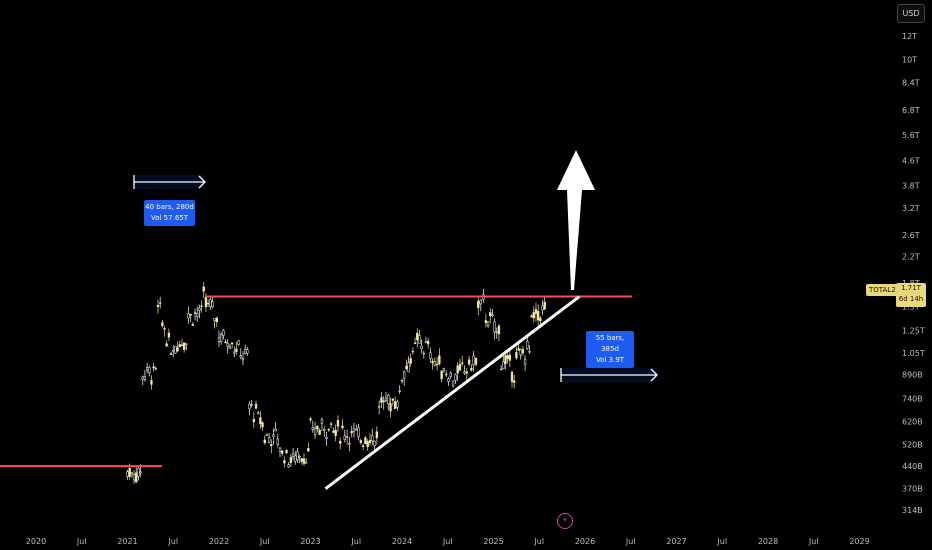  Describe the element at coordinates (912, 444) in the screenshot. I see `y-tick-label: 520B` at that location.